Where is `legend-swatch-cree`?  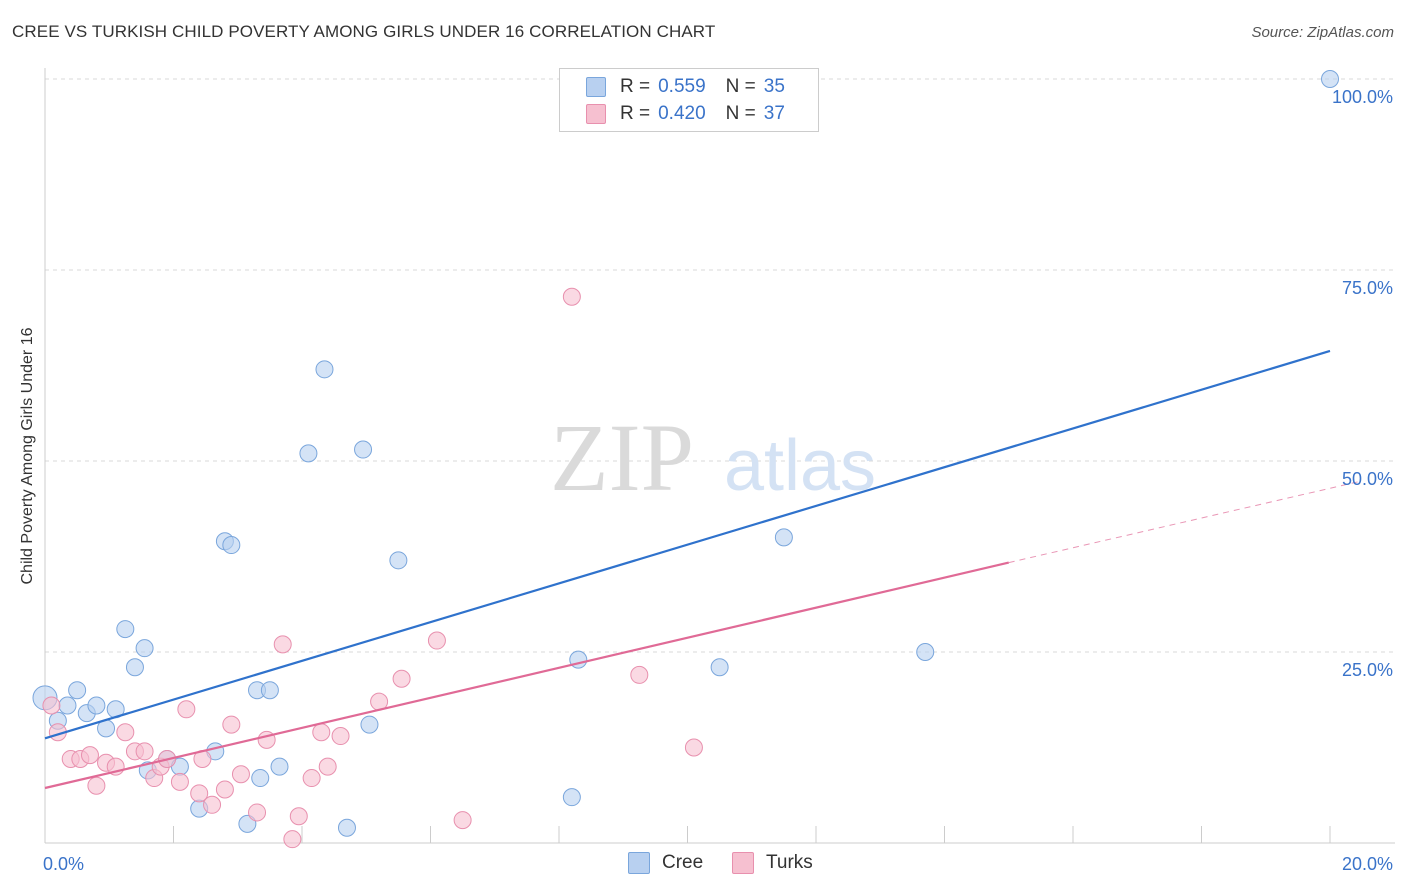 legend-swatch-cree is located at coordinates (596, 87).